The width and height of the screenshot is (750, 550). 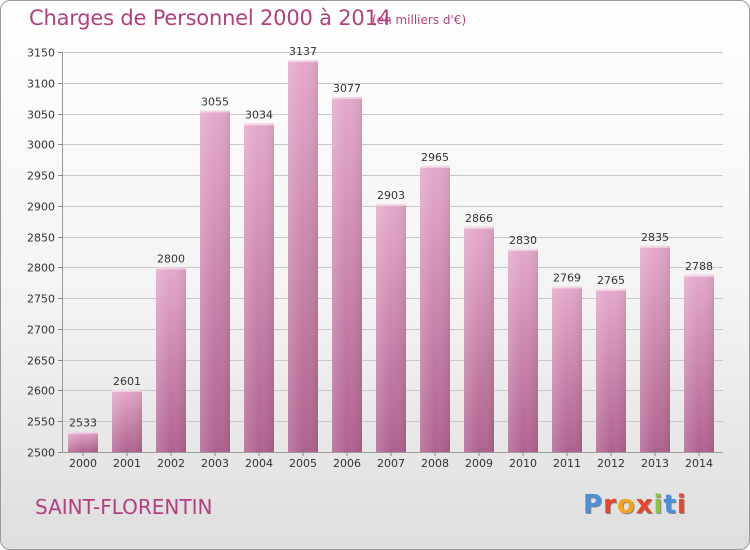 What do you see at coordinates (644, 505) in the screenshot?
I see `logo-letter: x` at bounding box center [644, 505].